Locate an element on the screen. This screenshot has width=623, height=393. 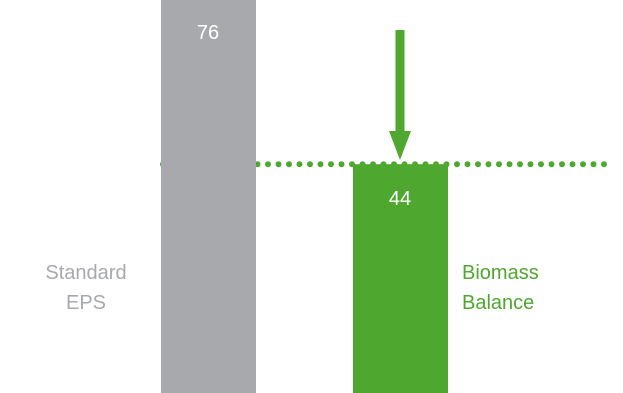
category-label: Standard EPS is located at coordinates (85, 288).